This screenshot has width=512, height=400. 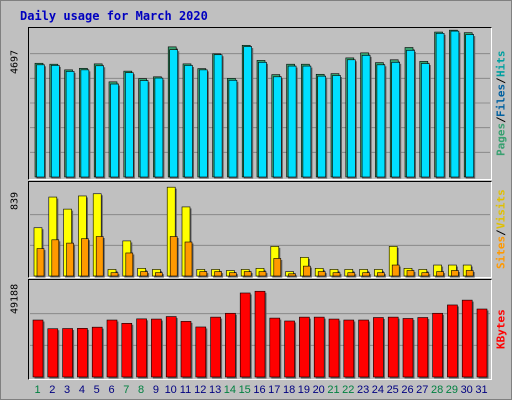 What do you see at coordinates (171, 390) in the screenshot?
I see `day-label: 10` at bounding box center [171, 390].